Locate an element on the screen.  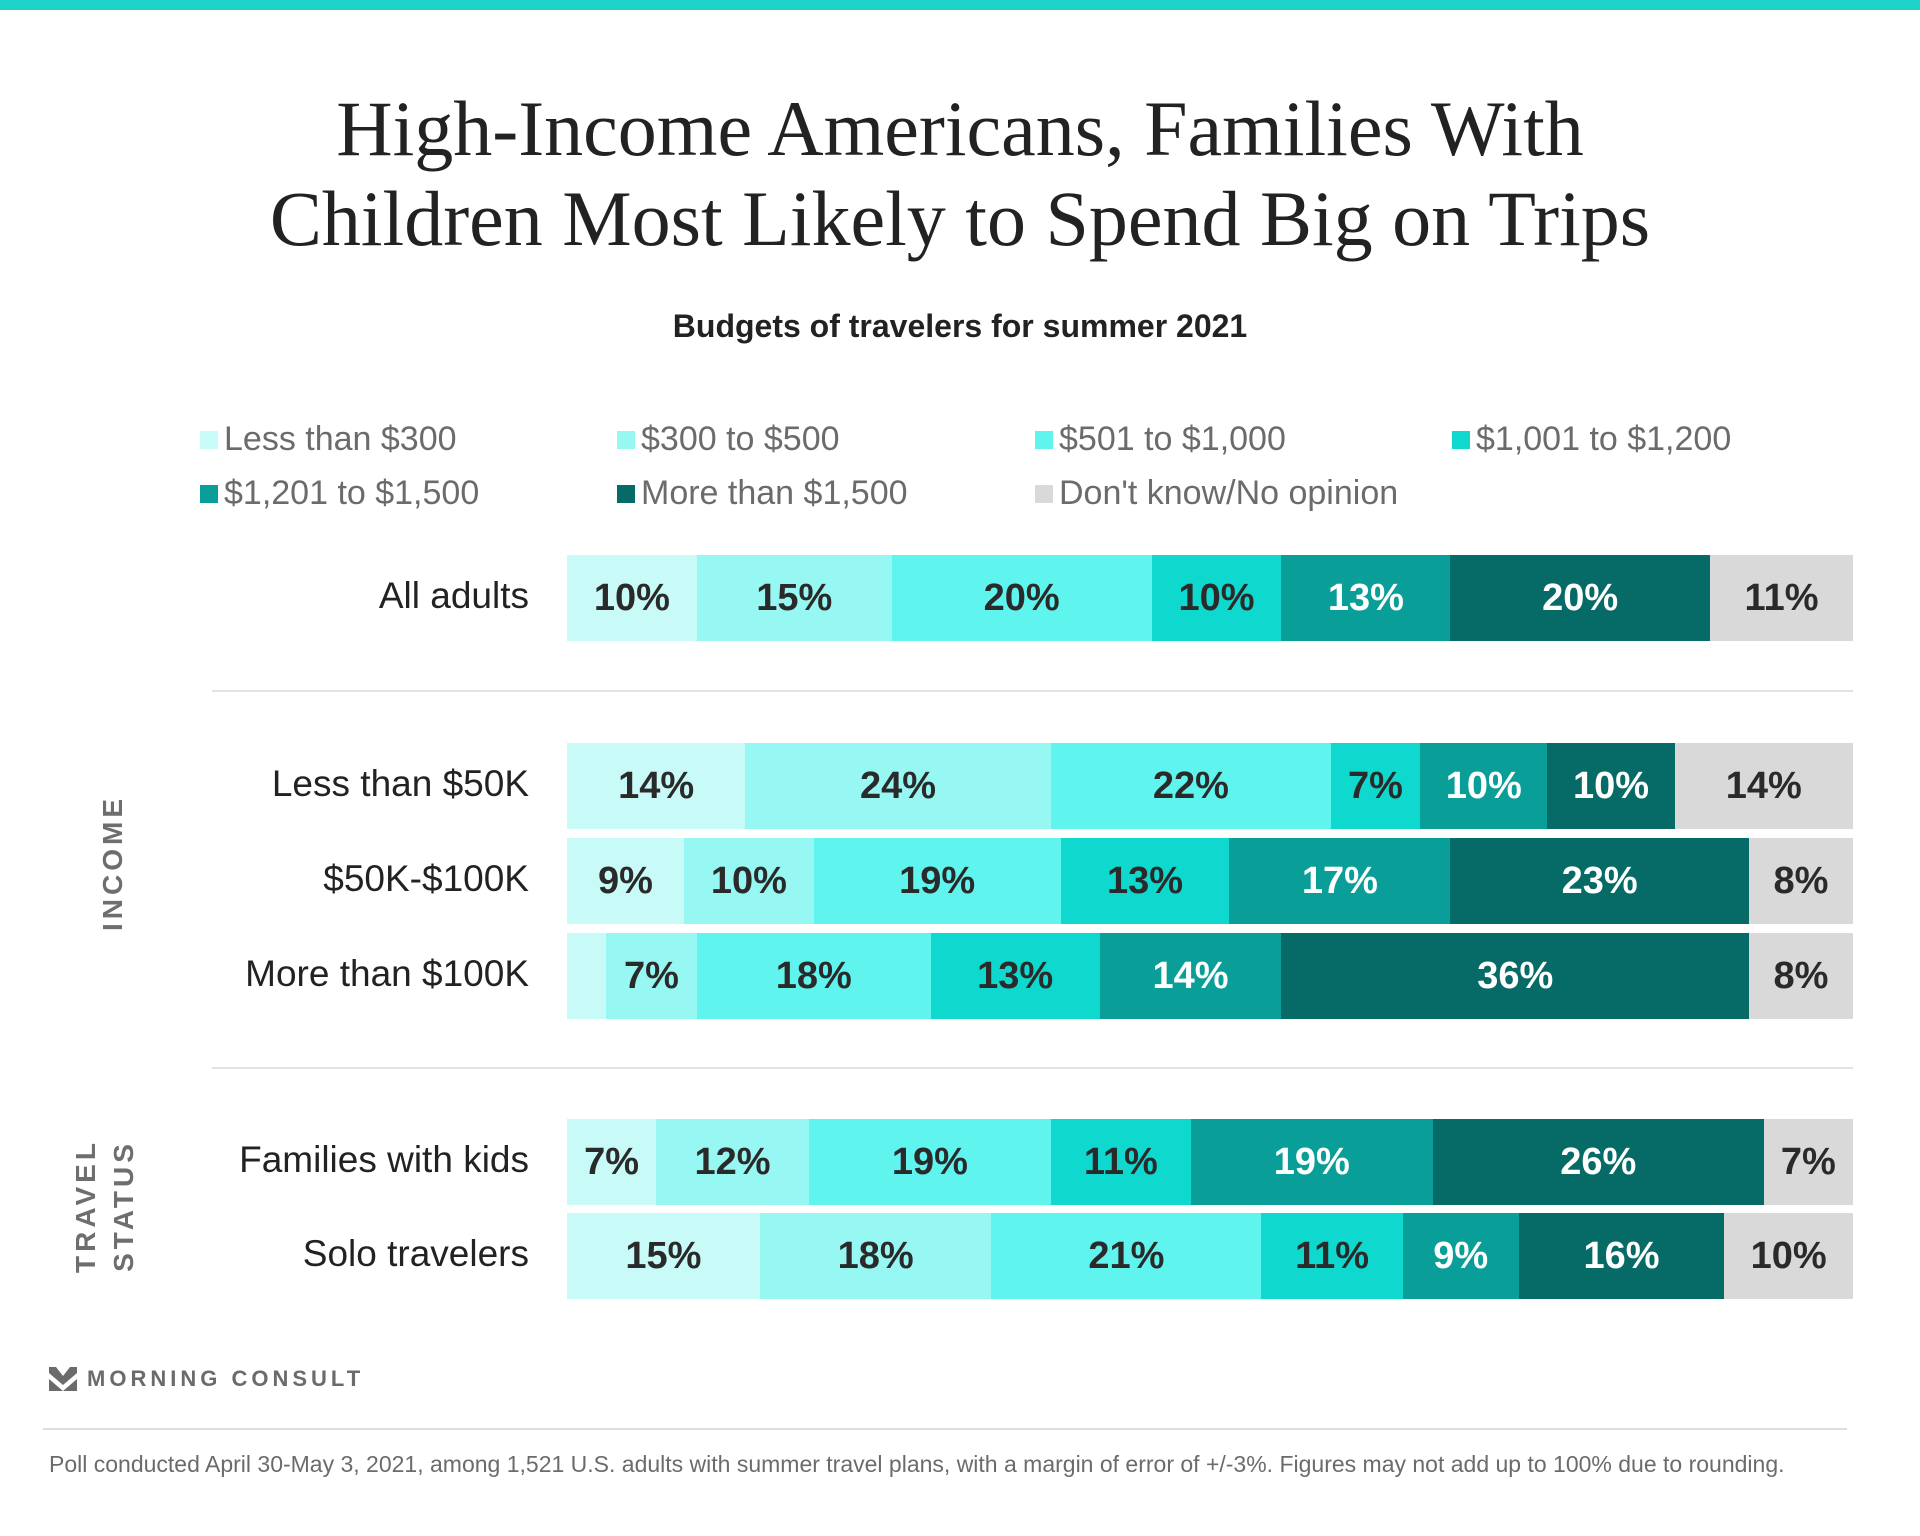
legend-item: Don't know/No opinion is located at coordinates (1216, 493).